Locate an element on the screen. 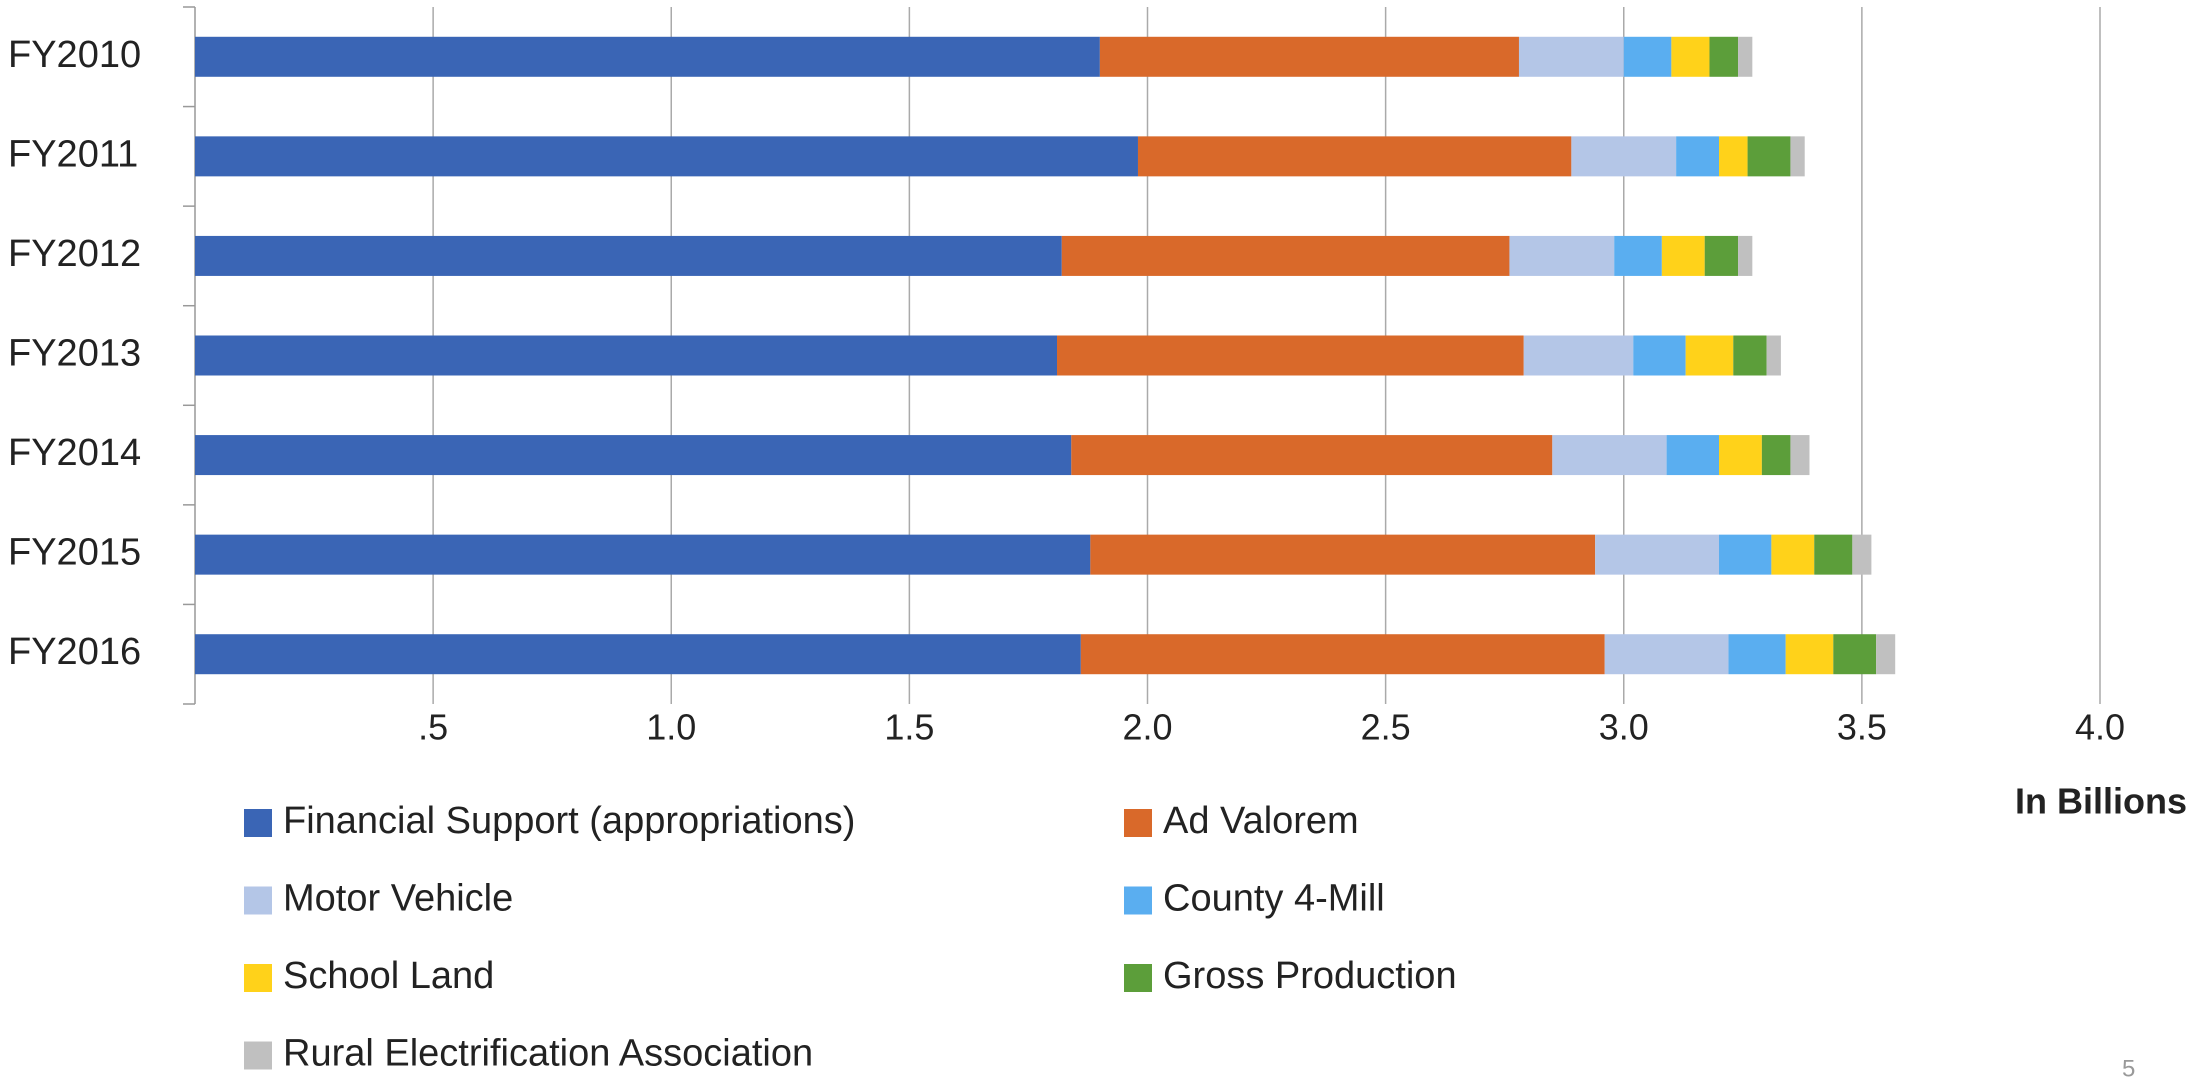  y-tick-label: FY2016 is located at coordinates (74, 652).